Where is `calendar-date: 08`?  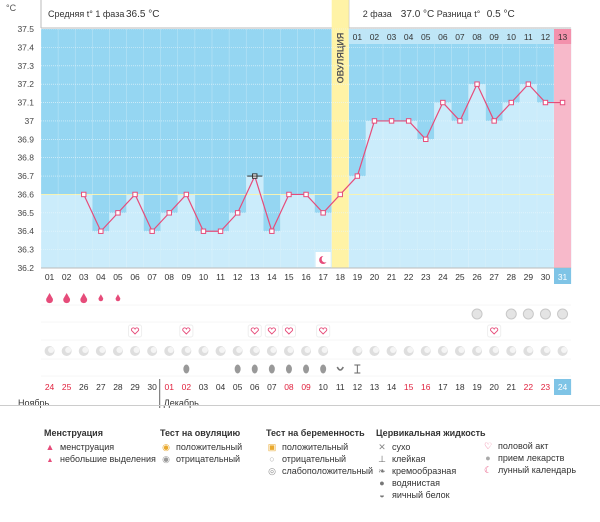
calendar-date: 08 is located at coordinates (289, 387).